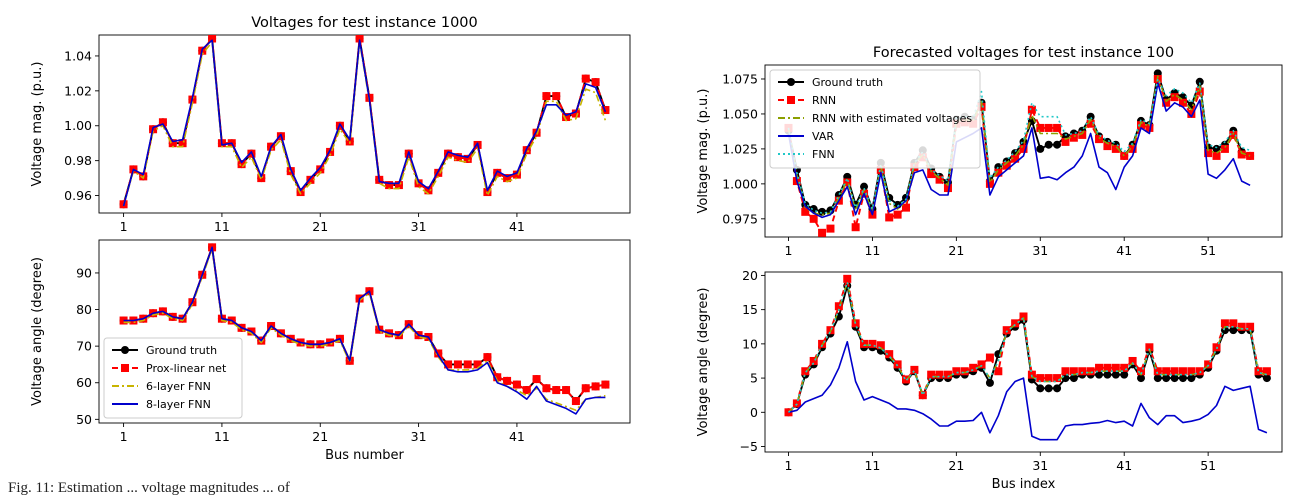  I want to click on y-tick-label: −5, so click(749, 446).